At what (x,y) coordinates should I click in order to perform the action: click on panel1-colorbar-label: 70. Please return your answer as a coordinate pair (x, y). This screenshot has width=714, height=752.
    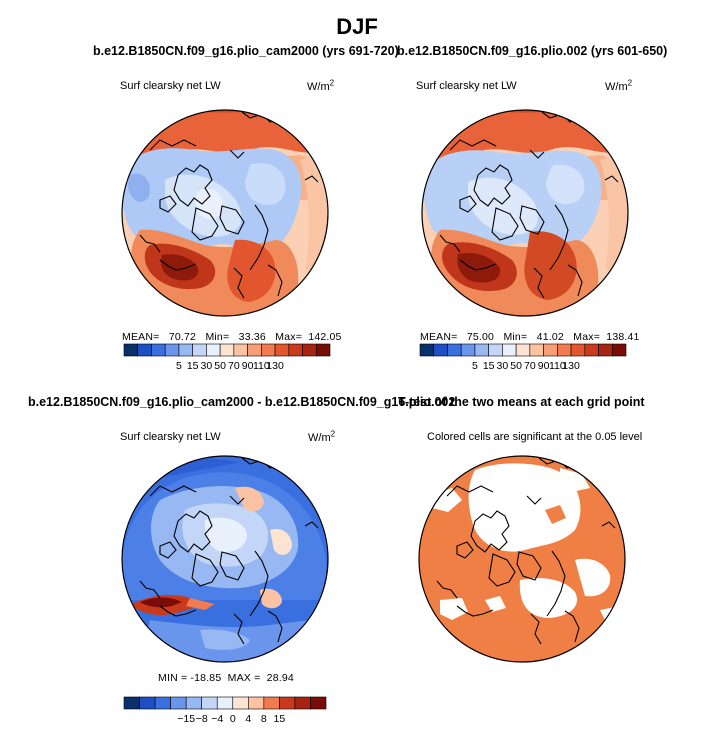
    Looking at the image, I should click on (234, 366).